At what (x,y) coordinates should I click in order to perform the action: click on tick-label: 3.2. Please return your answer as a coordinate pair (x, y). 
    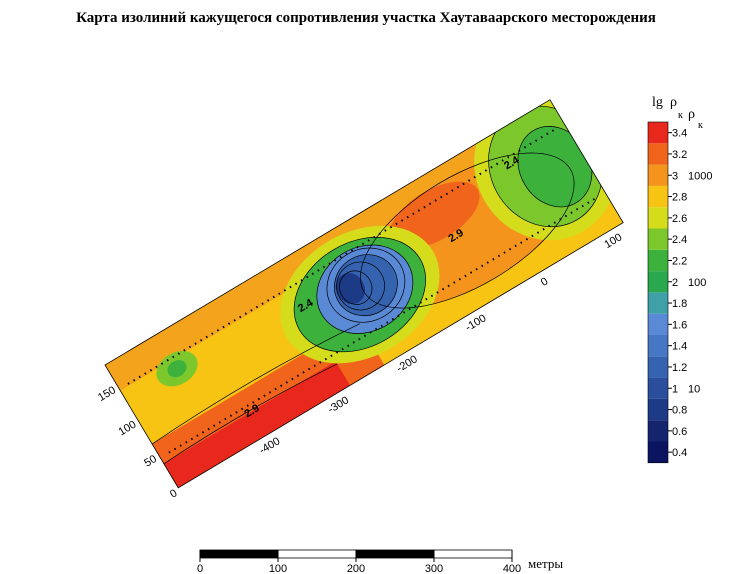
    Looking at the image, I should click on (679, 155).